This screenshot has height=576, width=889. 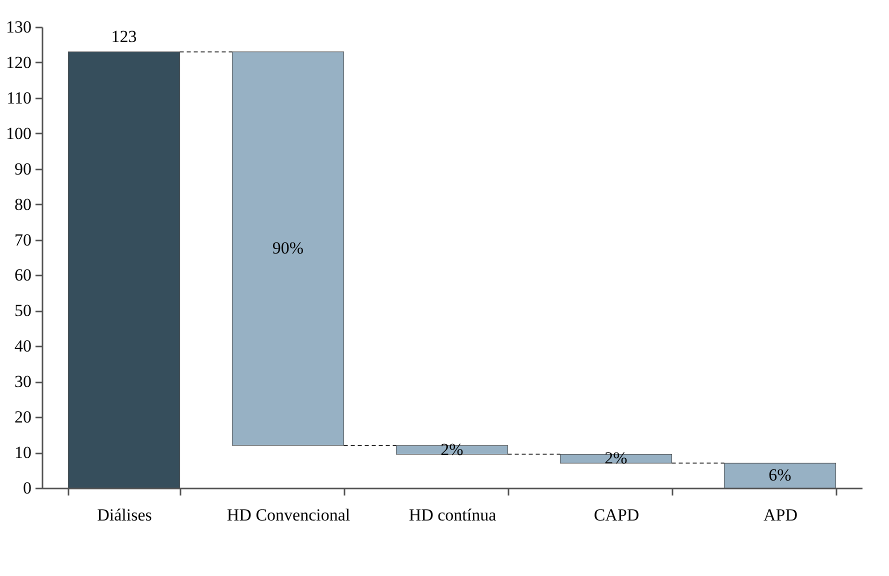 I want to click on x-tick-label: Diálises, so click(x=124, y=515).